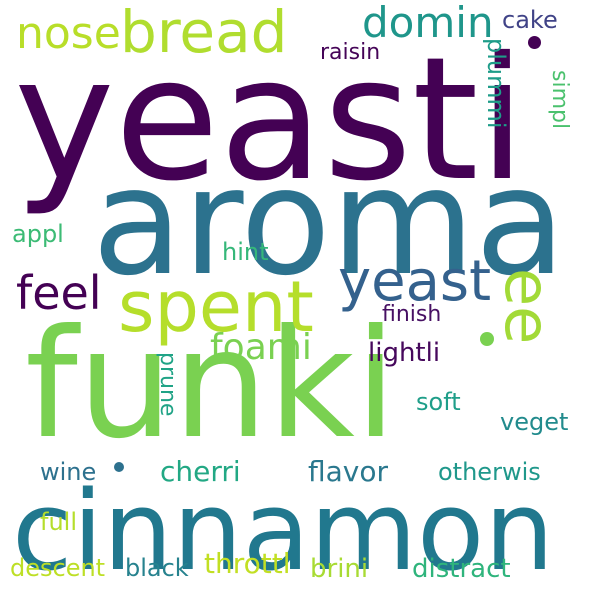  I want to click on word-flavor: flavor, so click(348, 471).